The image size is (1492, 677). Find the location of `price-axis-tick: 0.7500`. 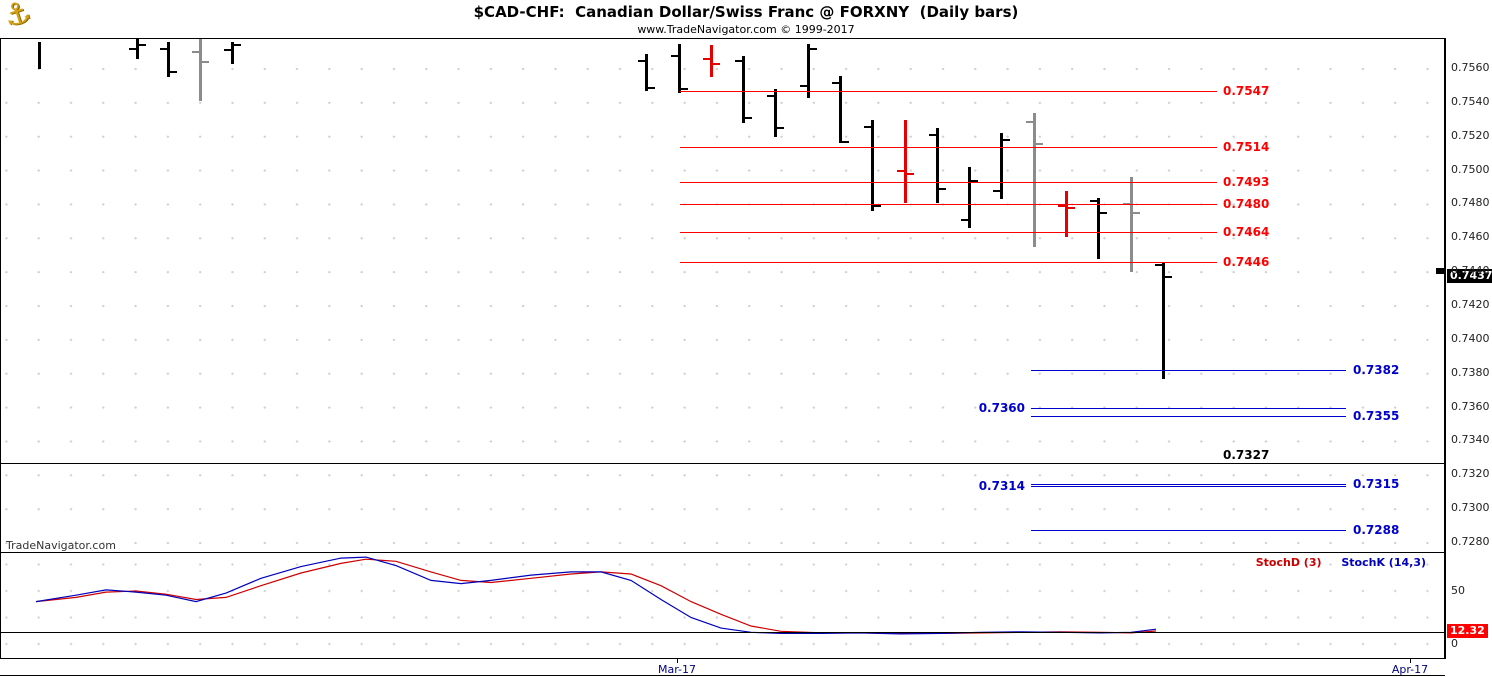

price-axis-tick: 0.7500 is located at coordinates (1470, 169).